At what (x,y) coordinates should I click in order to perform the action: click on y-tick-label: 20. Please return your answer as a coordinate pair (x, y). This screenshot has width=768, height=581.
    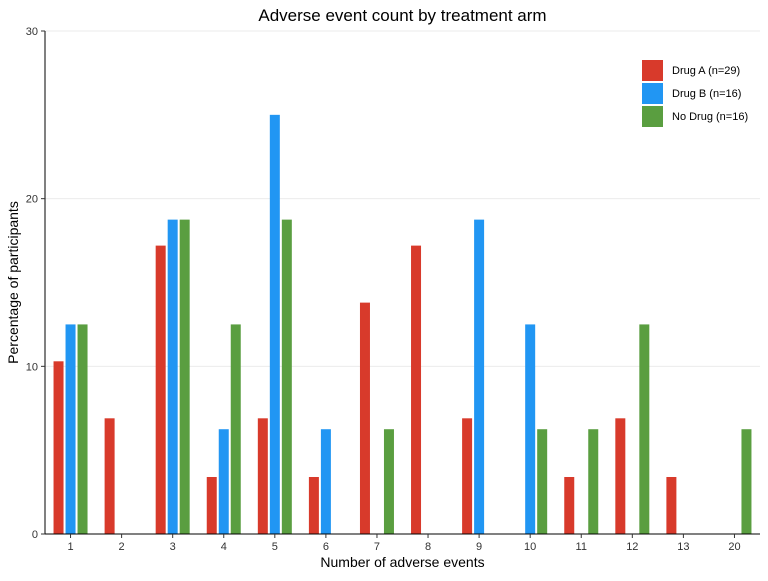
    Looking at the image, I should click on (32, 200).